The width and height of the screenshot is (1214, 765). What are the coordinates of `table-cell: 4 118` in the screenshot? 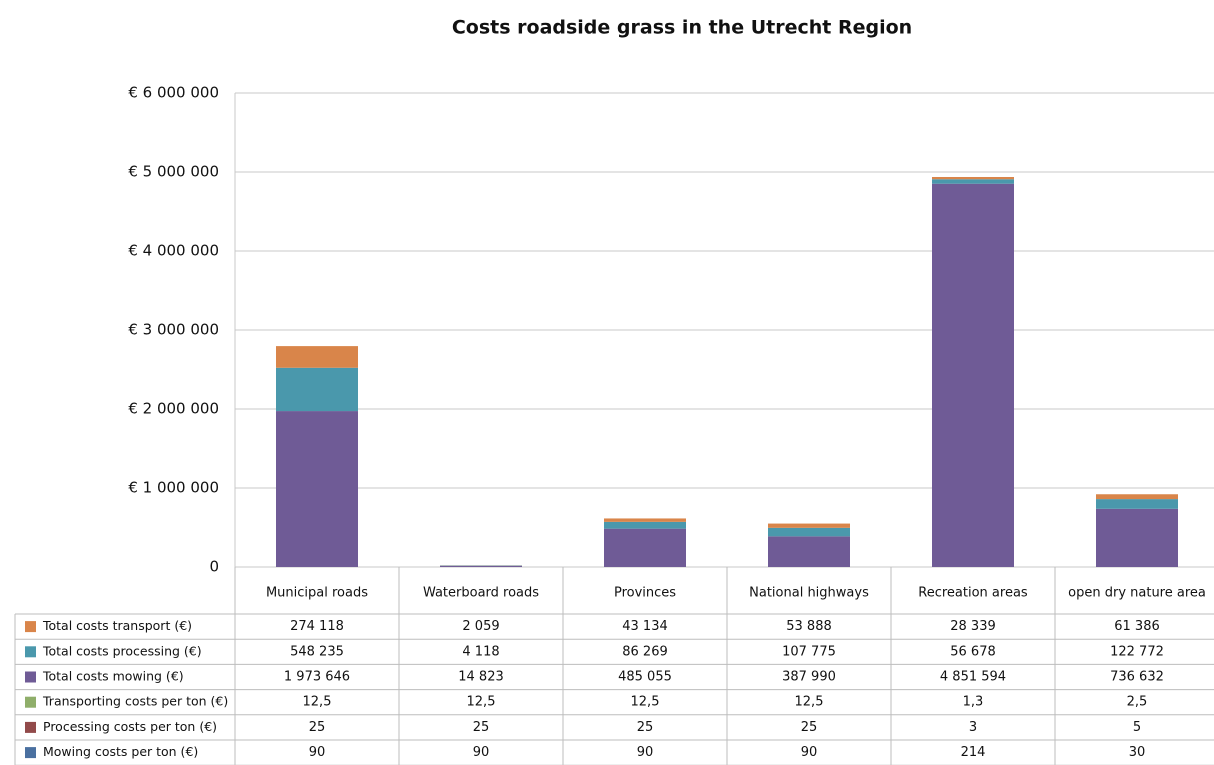 It's located at (480, 651).